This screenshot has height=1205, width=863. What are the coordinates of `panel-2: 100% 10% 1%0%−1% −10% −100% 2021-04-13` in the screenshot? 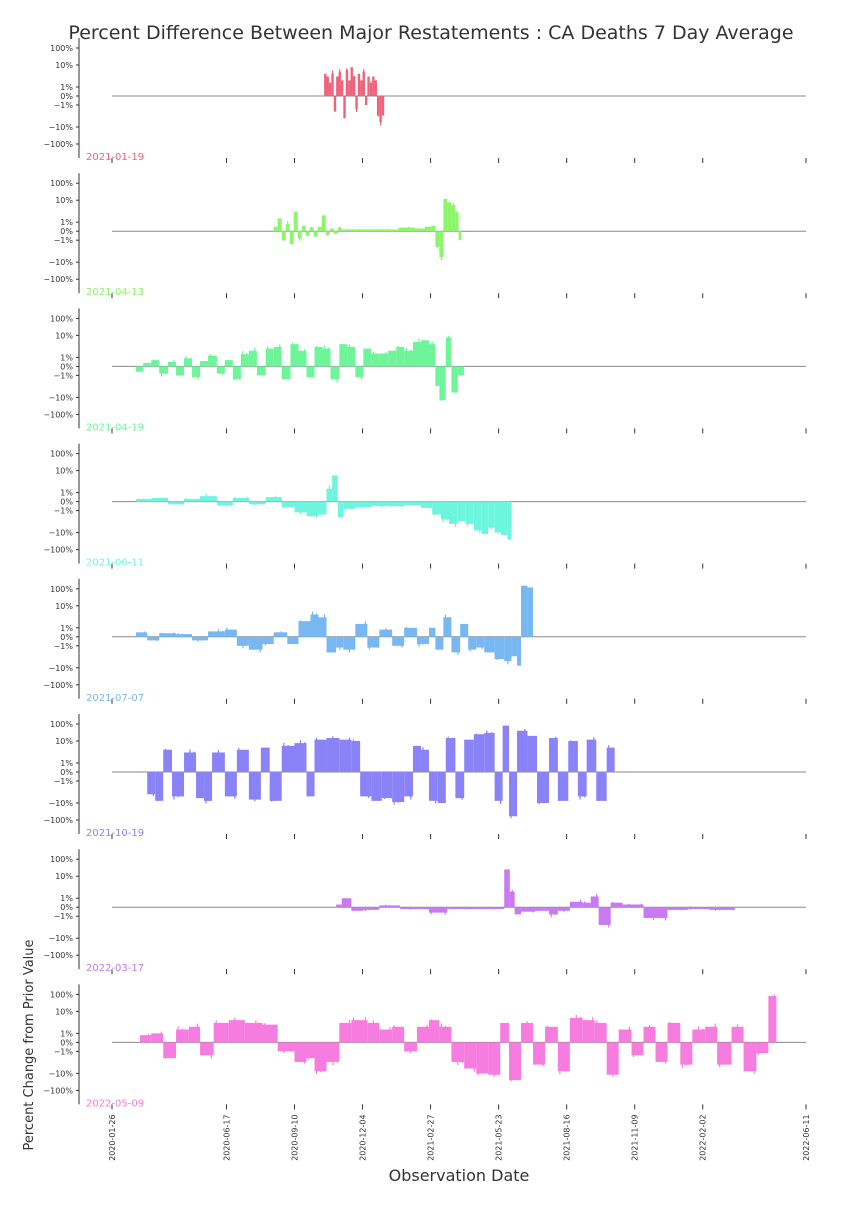 It's located at (425, 236).